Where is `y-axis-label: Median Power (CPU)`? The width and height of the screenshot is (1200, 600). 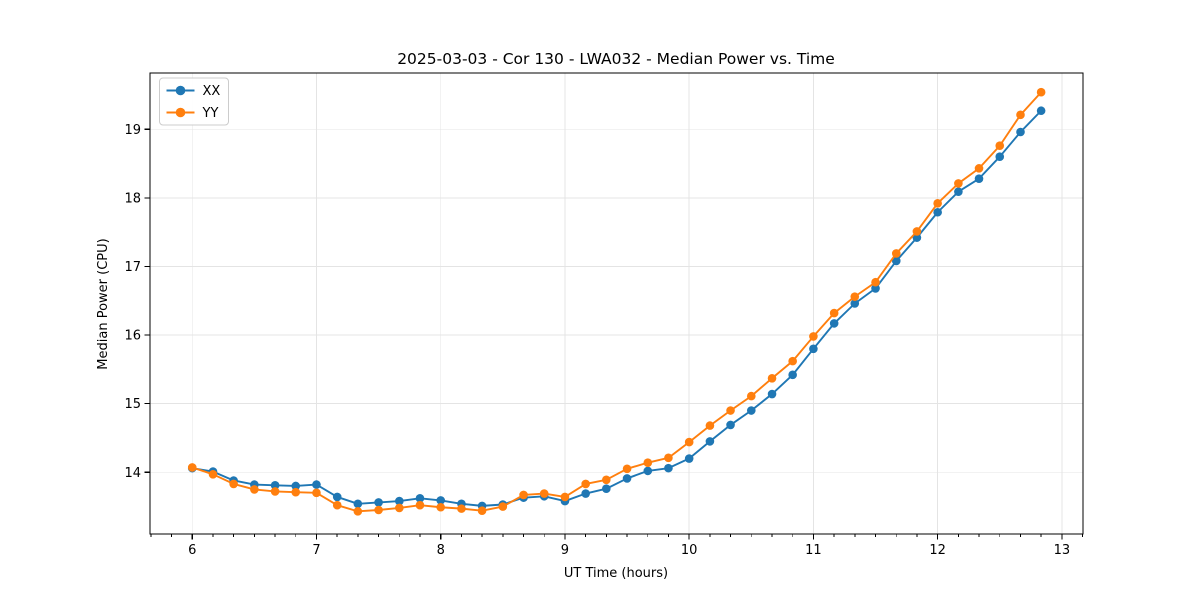
y-axis-label: Median Power (CPU) is located at coordinates (103, 303).